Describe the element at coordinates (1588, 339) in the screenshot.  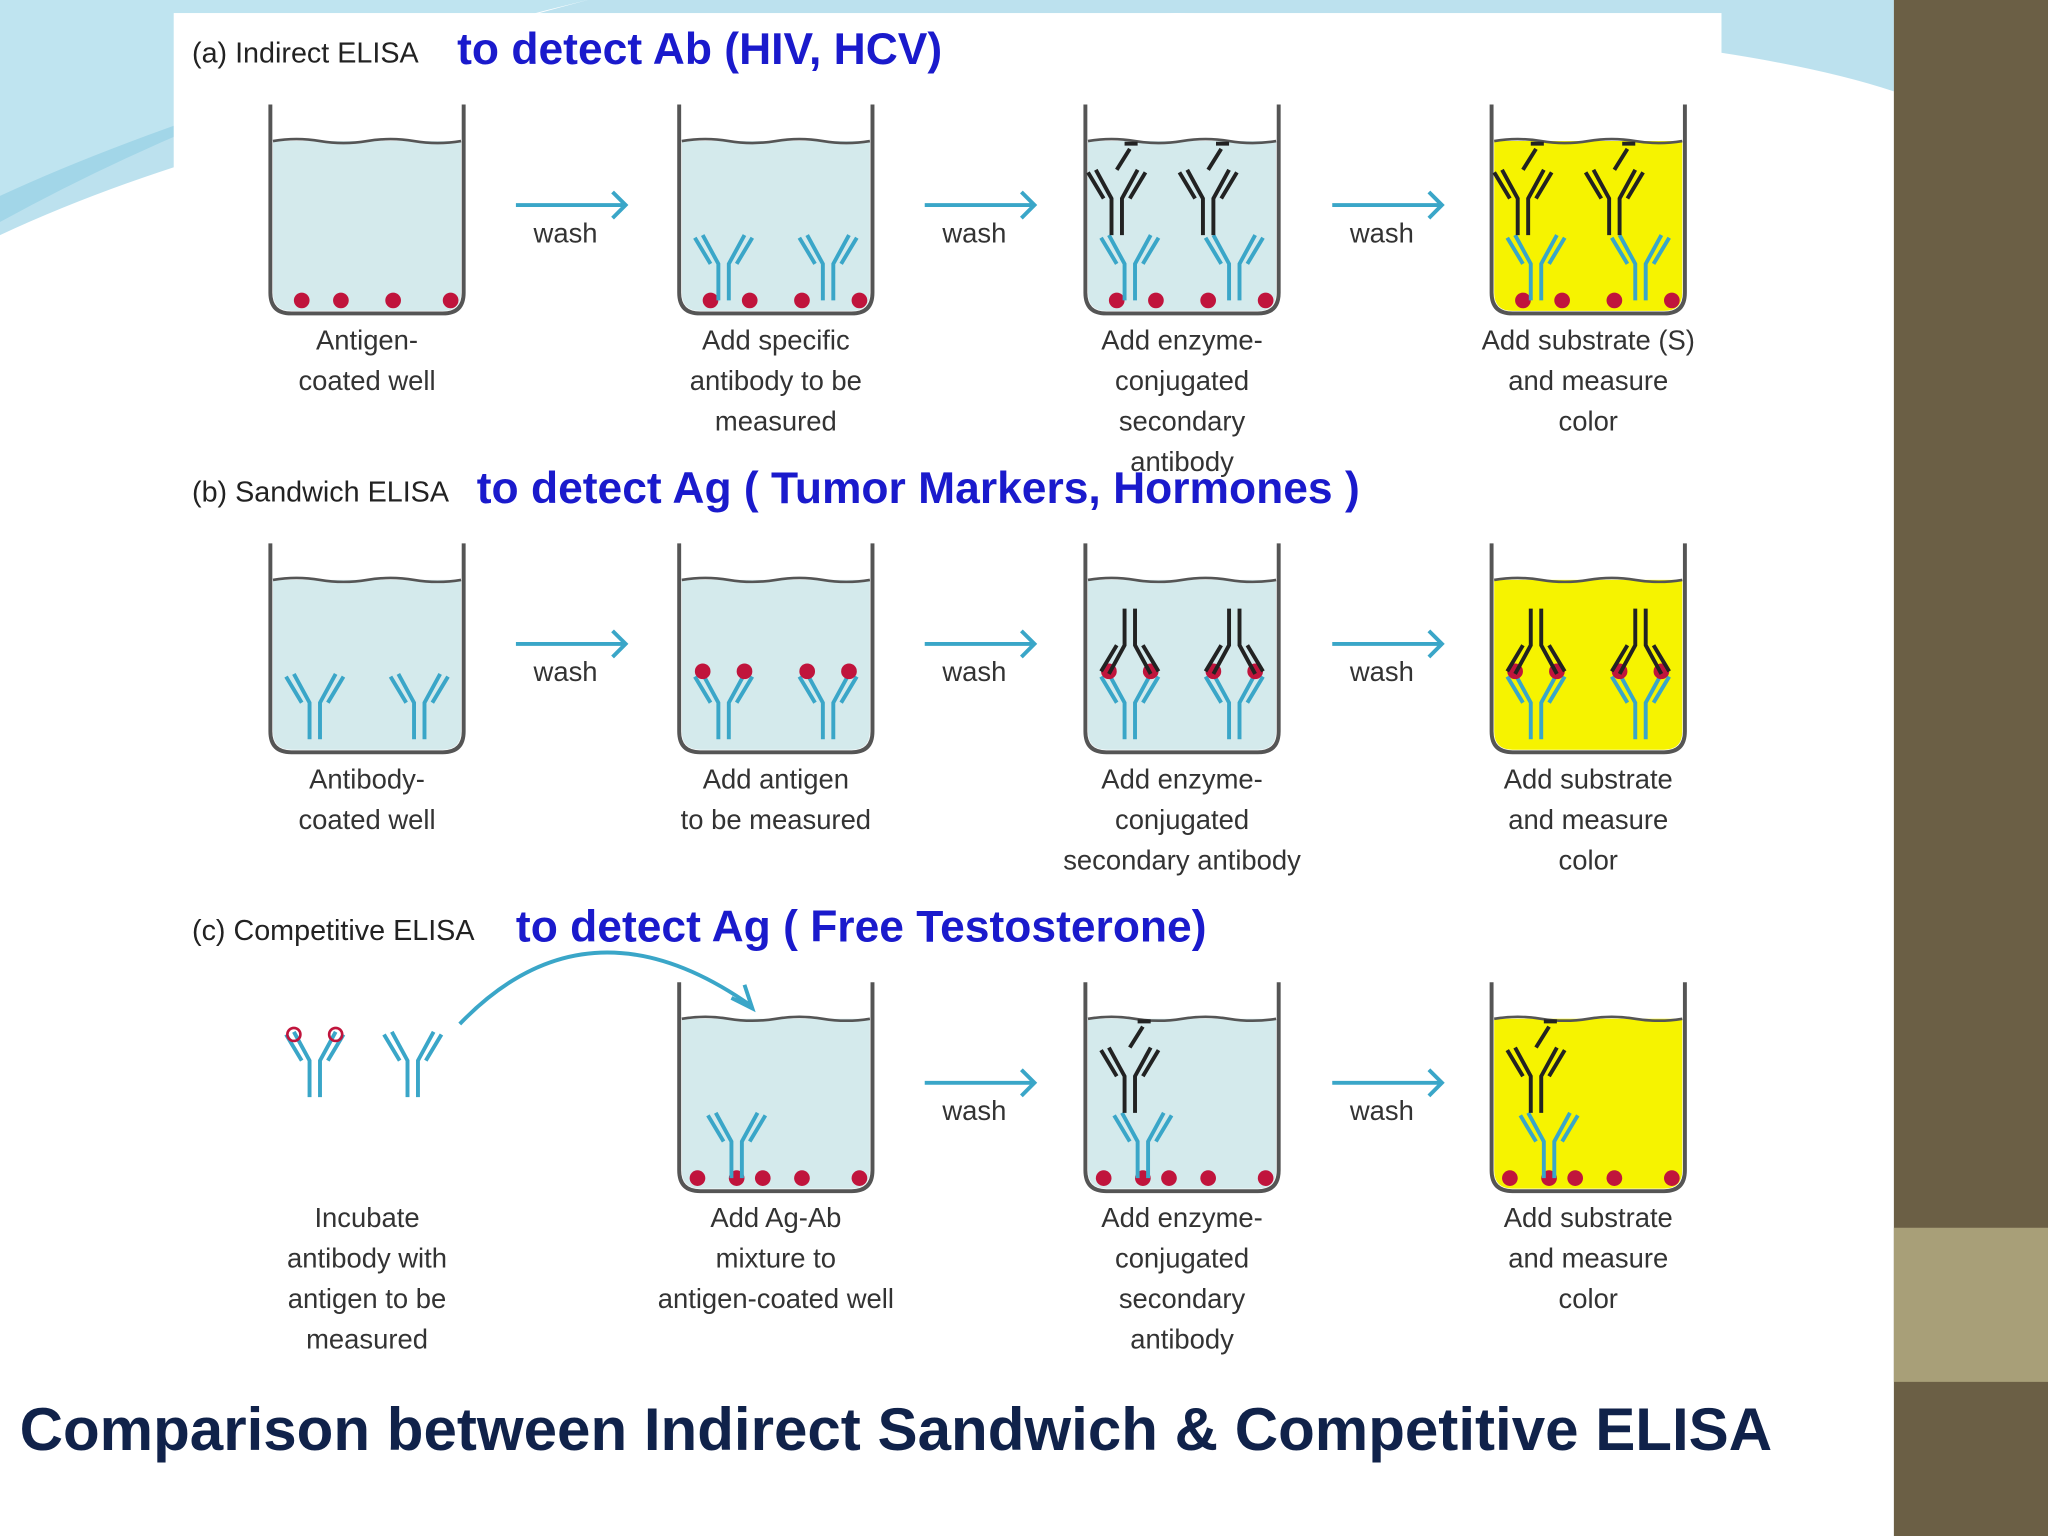
I see `step-caption: Add substrate (S)` at that location.